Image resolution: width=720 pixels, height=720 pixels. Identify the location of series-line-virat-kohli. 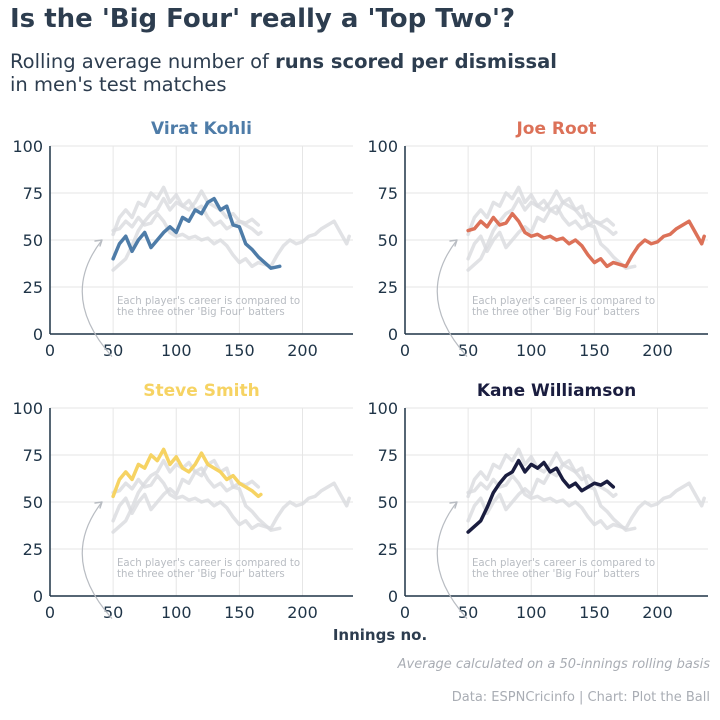
(196, 233).